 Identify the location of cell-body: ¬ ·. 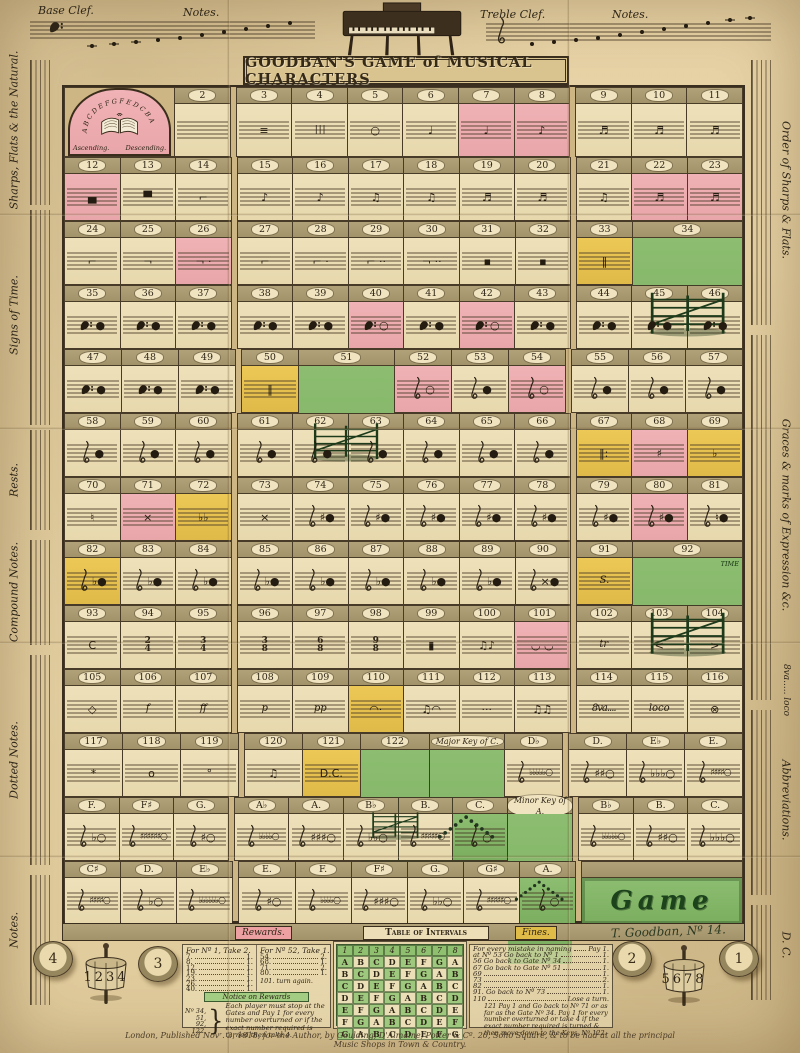
(203, 261).